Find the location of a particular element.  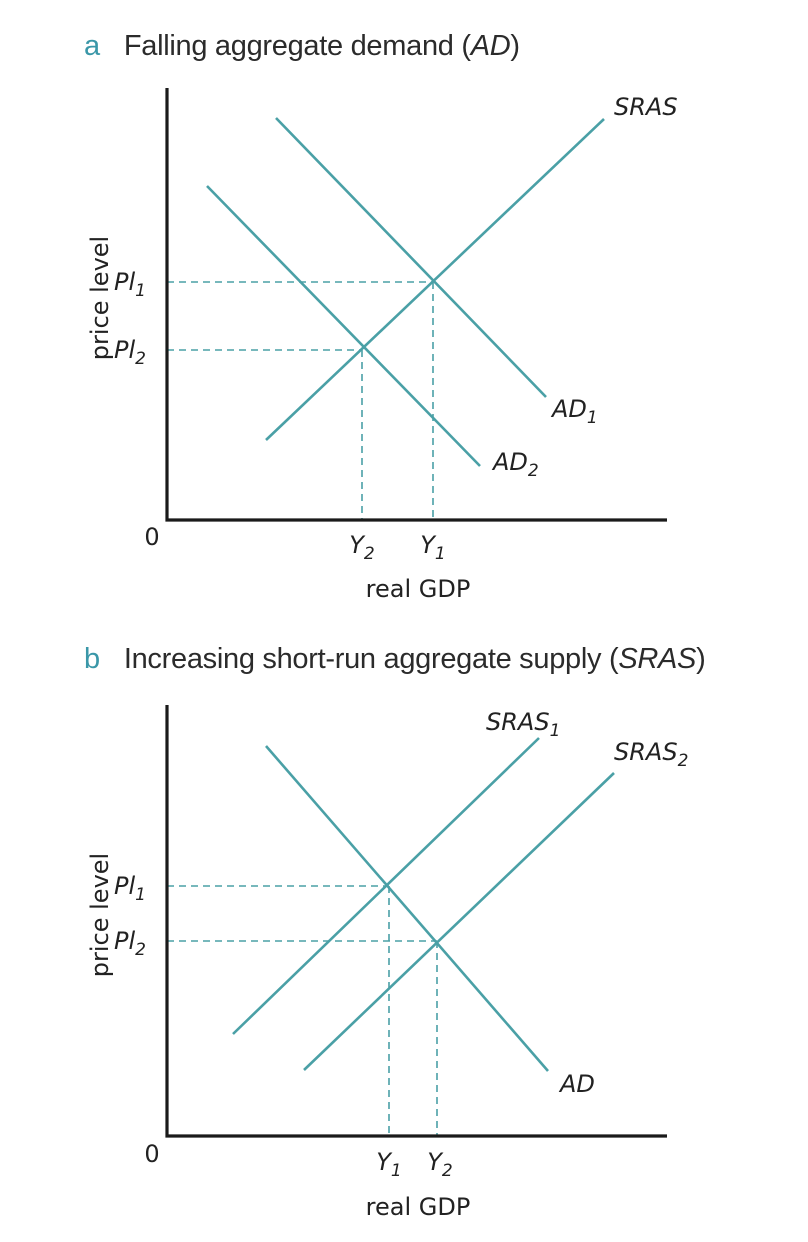

panel-a-y1-label: Y1 is located at coordinates (433, 547).